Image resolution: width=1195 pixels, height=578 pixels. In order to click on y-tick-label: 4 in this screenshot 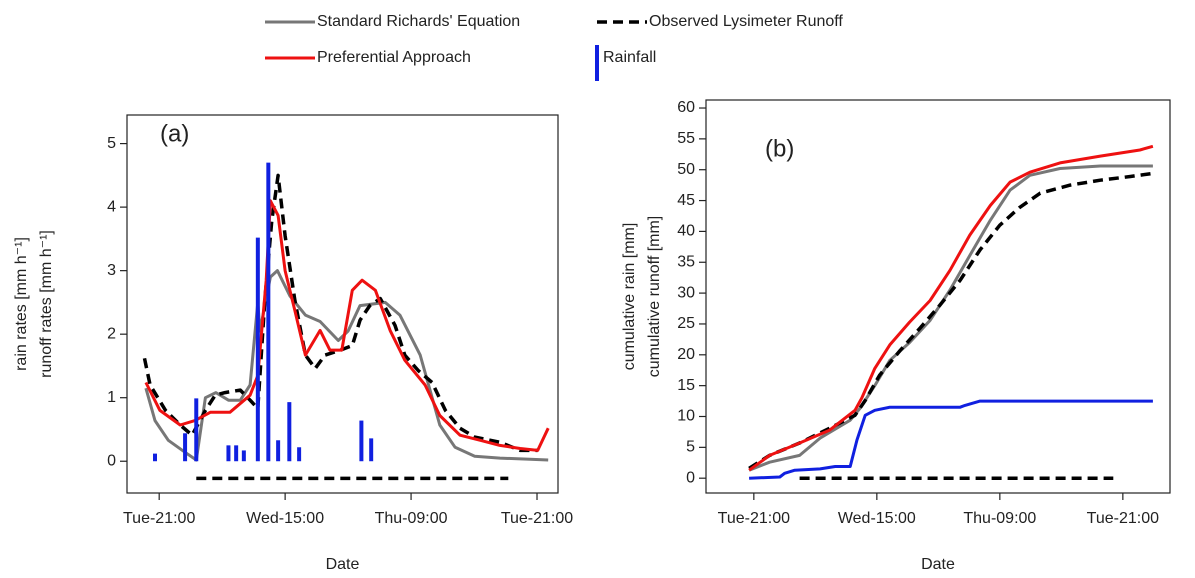, I will do `click(111, 206)`.